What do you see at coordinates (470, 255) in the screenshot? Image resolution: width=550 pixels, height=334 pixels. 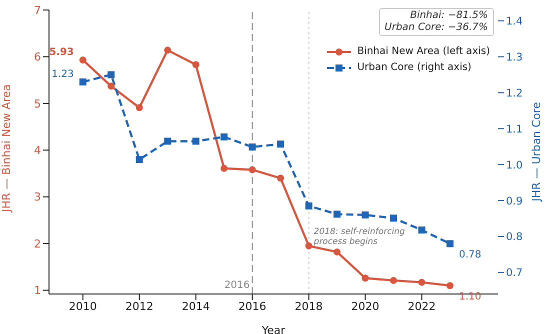 I see `data-label: 0.78` at bounding box center [470, 255].